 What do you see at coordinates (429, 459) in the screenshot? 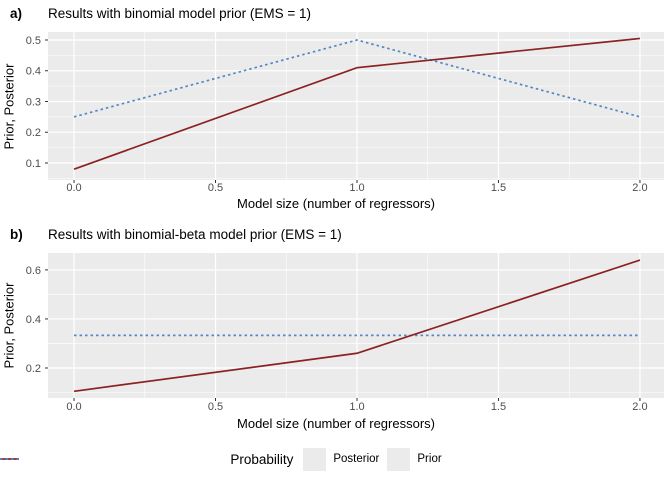
I see `legend-label-prior: Prior` at bounding box center [429, 459].